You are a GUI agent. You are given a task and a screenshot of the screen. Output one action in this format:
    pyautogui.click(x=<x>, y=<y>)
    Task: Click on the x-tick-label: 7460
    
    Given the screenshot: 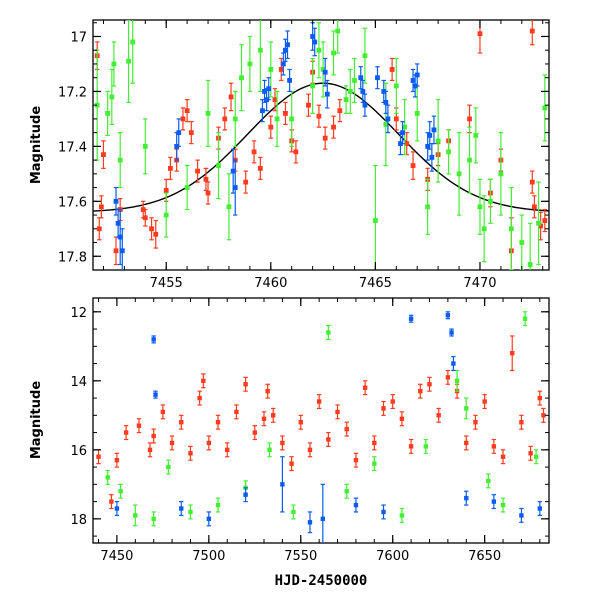 What is the action you would take?
    pyautogui.click(x=270, y=283)
    